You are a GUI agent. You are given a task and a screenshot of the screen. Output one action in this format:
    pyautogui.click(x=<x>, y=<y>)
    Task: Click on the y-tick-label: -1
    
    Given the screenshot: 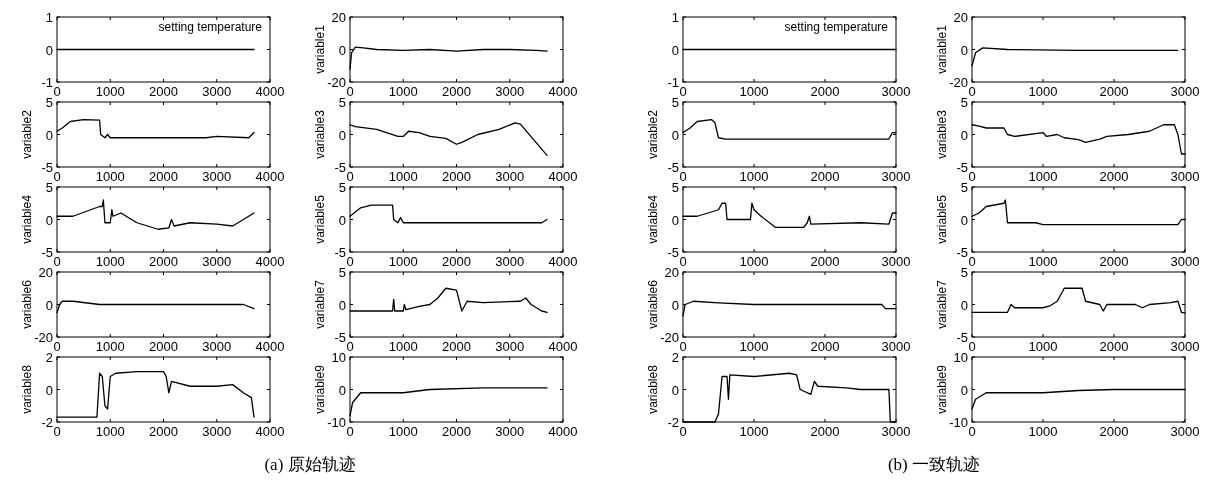 What is the action you would take?
    pyautogui.click(x=673, y=82)
    